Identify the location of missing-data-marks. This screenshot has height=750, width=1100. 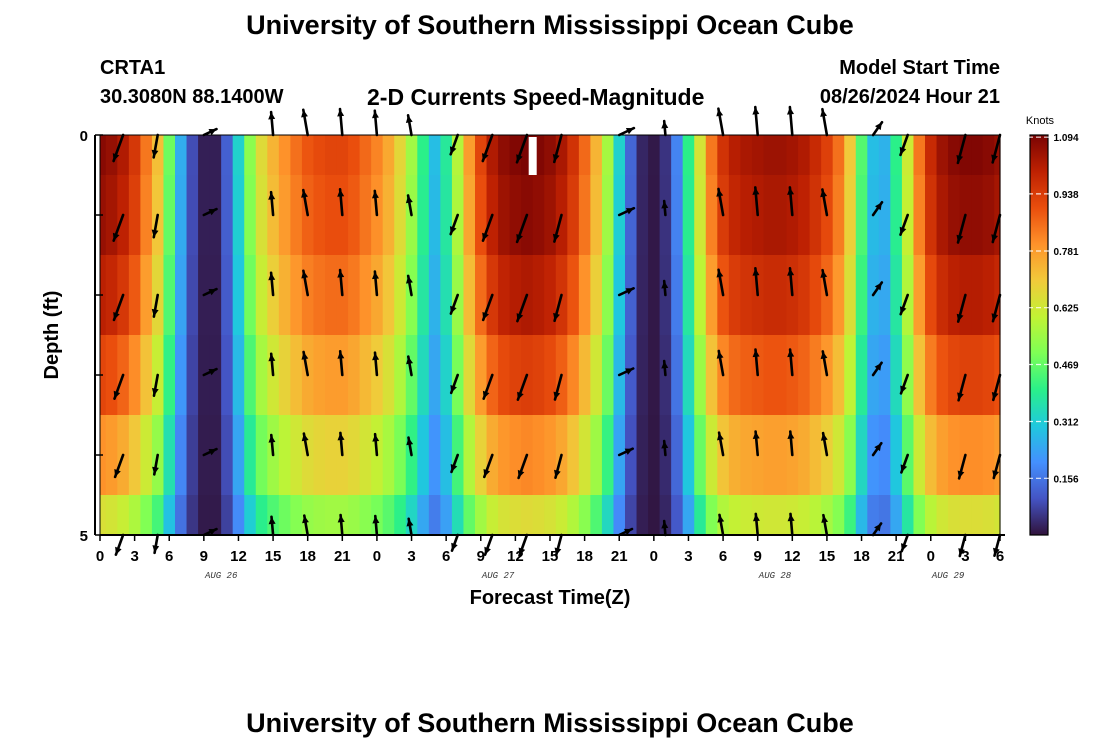
(532, 156).